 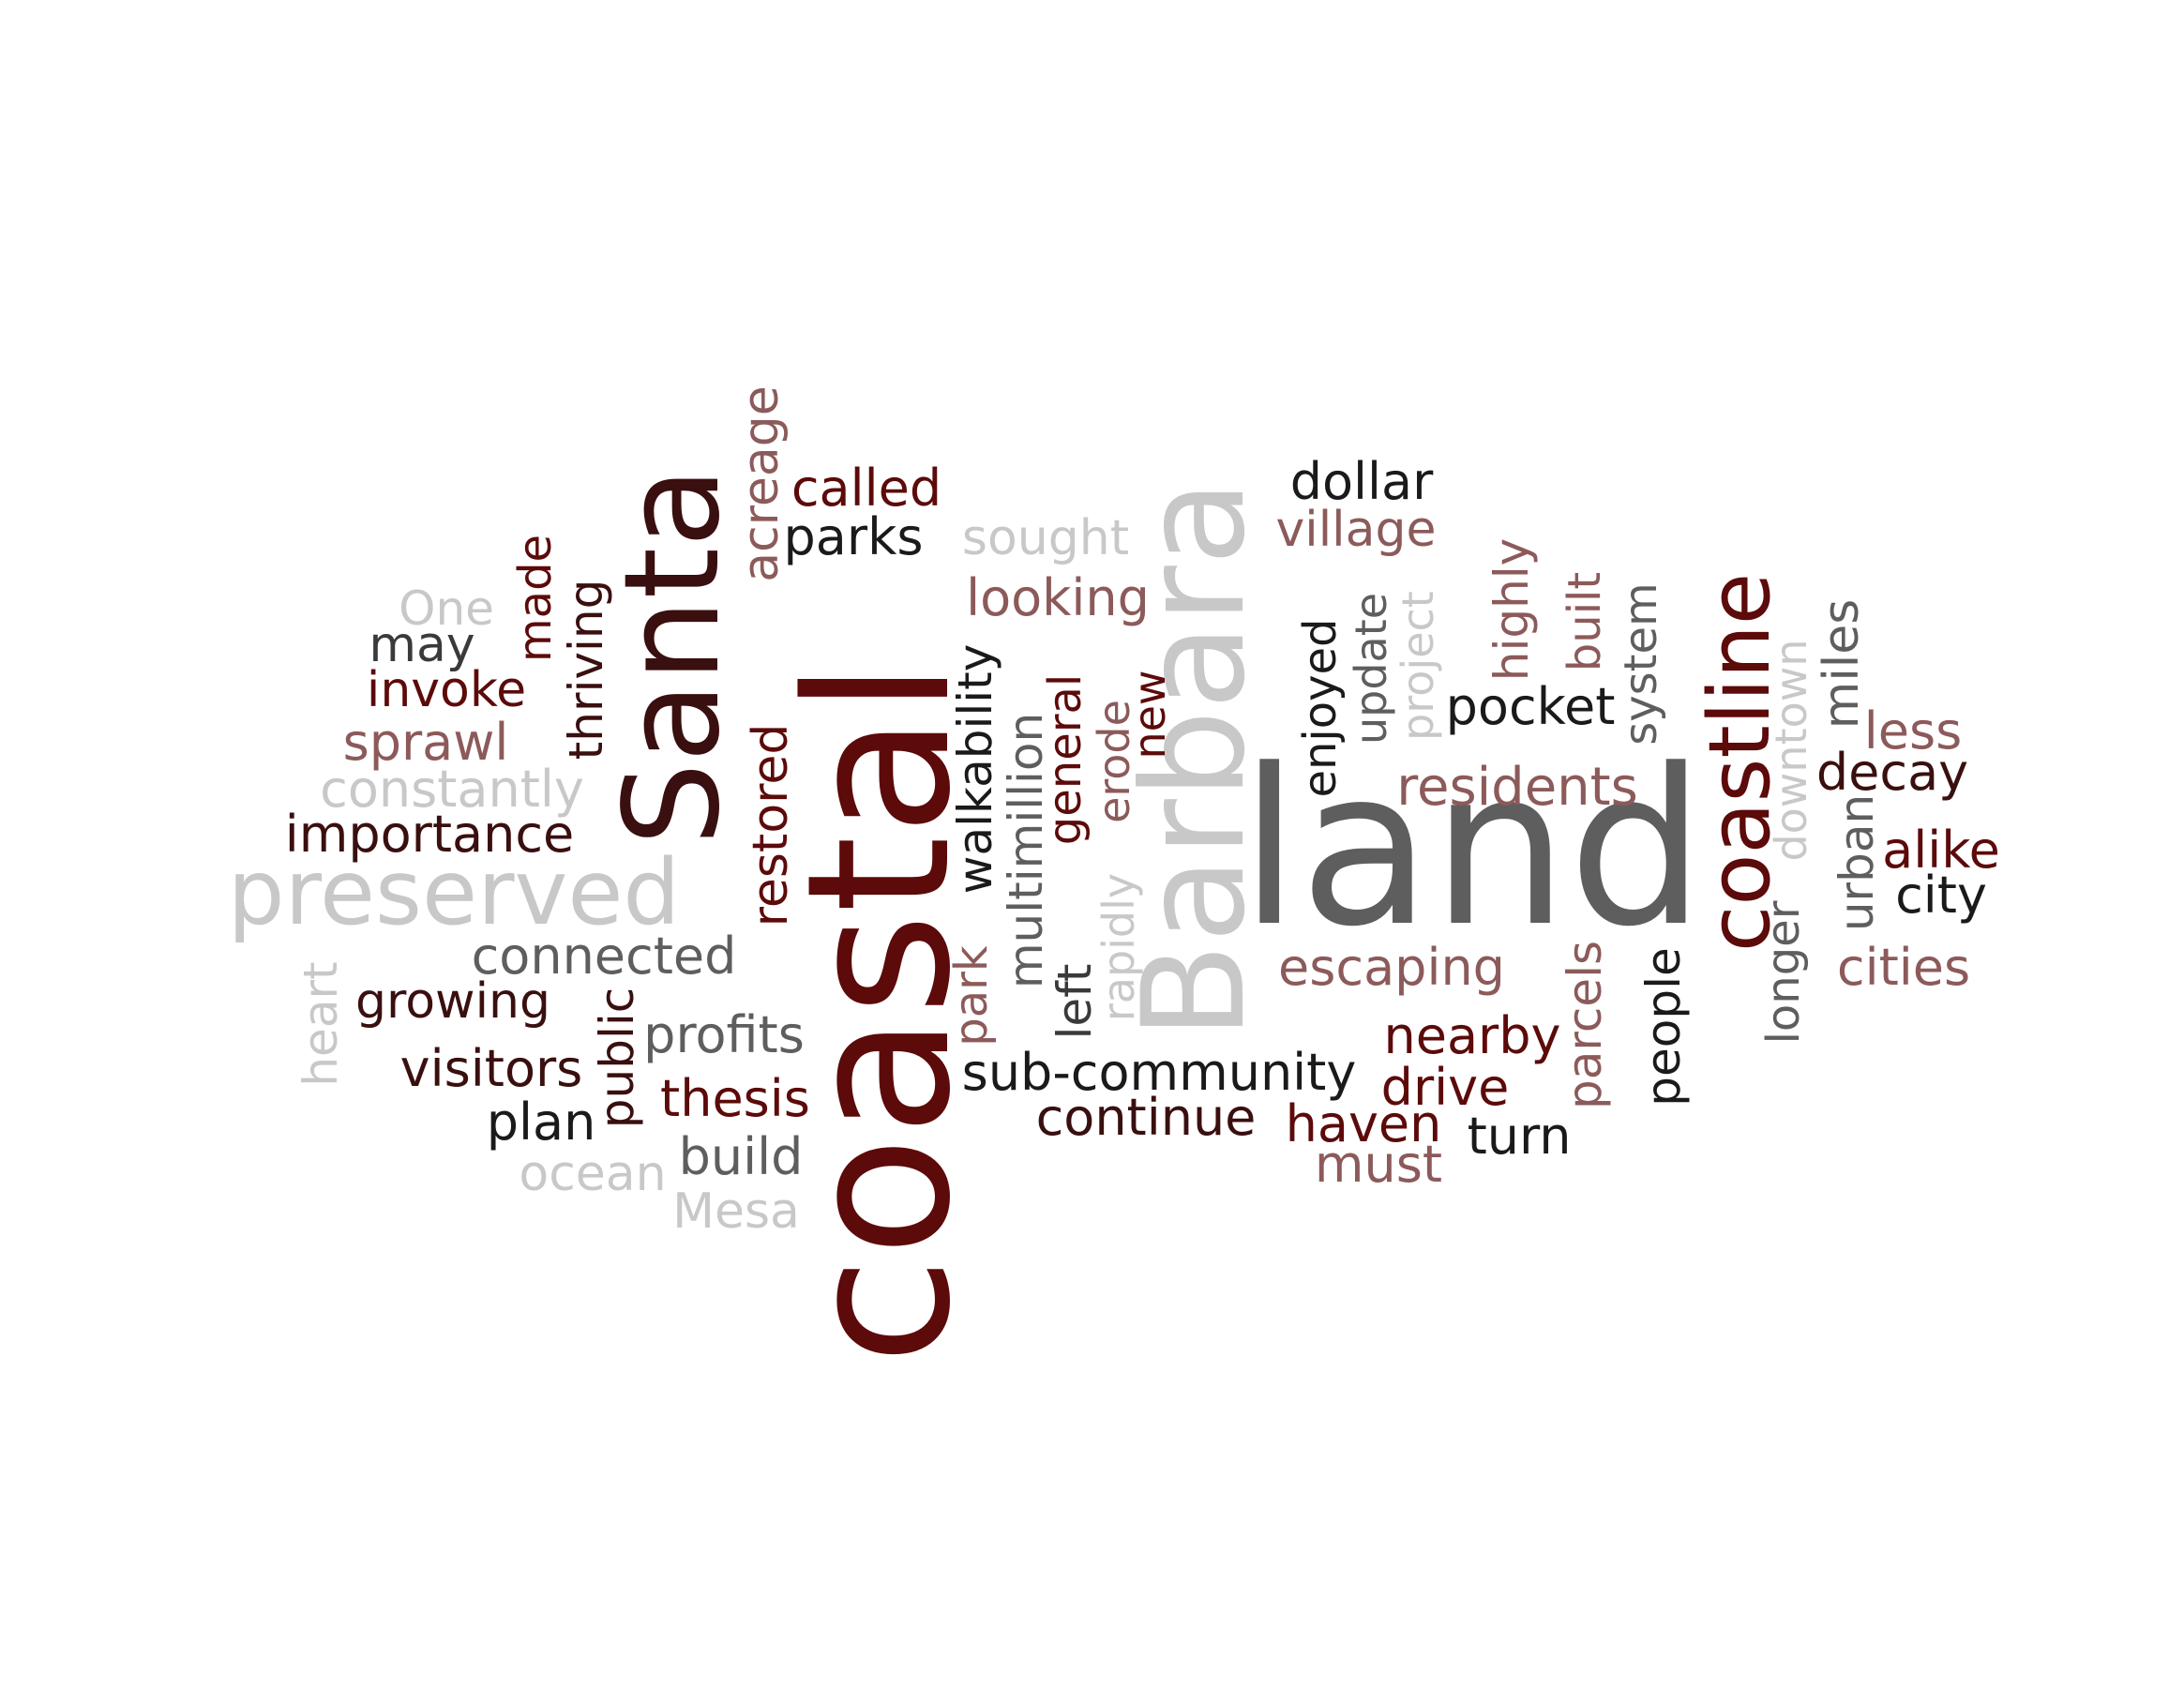 I want to click on word-restored: restored, so click(x=771, y=825).